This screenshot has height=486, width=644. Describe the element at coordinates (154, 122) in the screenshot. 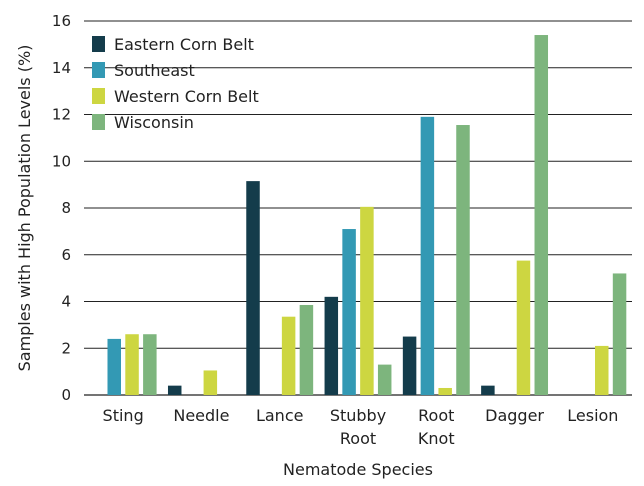

I see `legend-label: Wisconsin` at that location.